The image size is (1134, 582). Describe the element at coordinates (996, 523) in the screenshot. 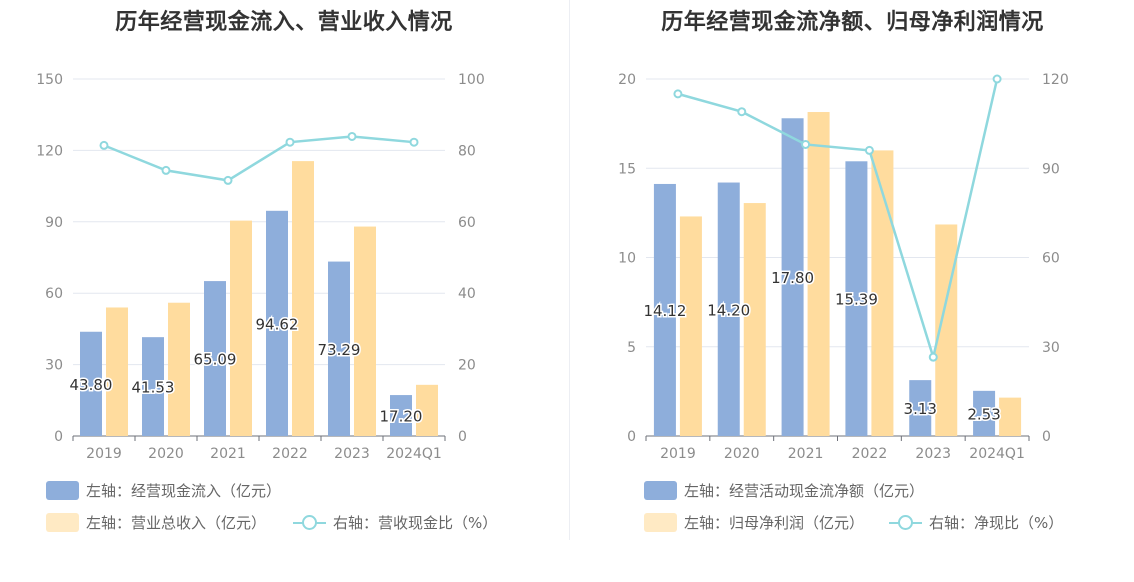

I see `legend-label: 右轴：净现比（%）` at that location.